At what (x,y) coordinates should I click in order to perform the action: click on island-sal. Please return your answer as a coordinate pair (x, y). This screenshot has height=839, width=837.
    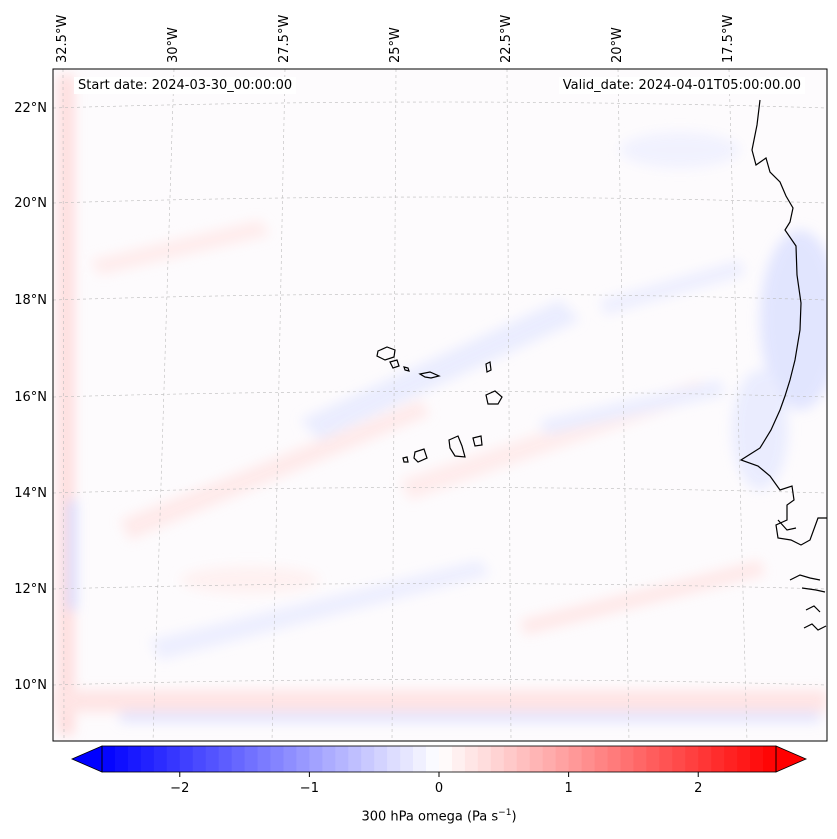
    Looking at the image, I should click on (488, 367).